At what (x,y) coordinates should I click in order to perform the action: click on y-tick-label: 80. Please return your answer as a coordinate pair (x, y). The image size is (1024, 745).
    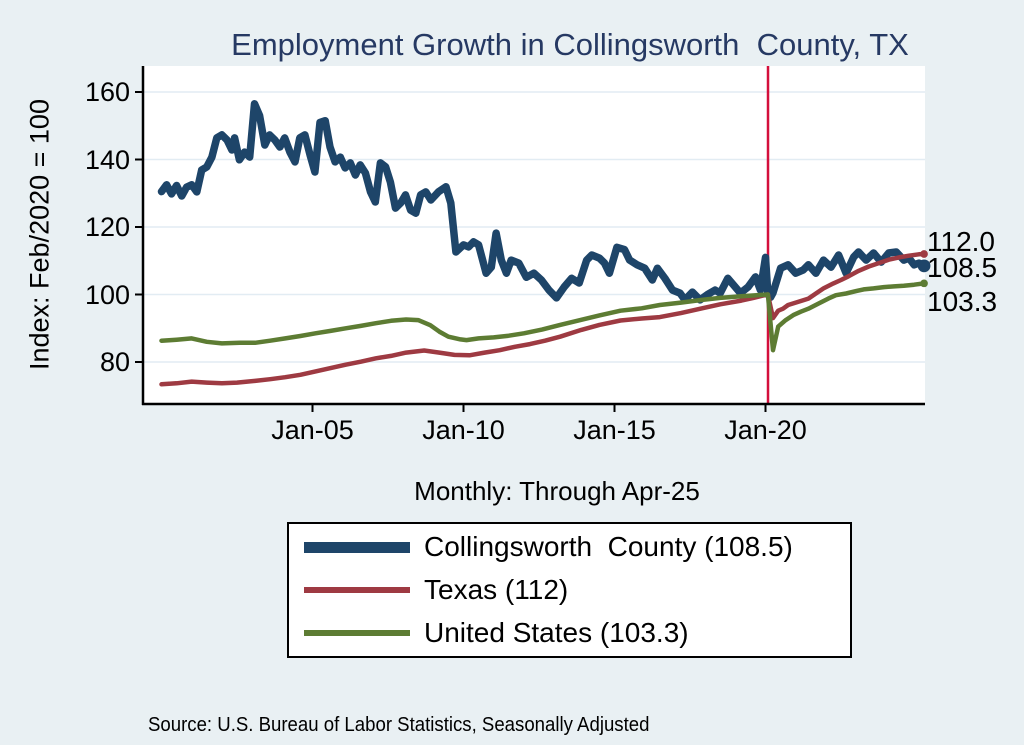
    Looking at the image, I should click on (114, 362).